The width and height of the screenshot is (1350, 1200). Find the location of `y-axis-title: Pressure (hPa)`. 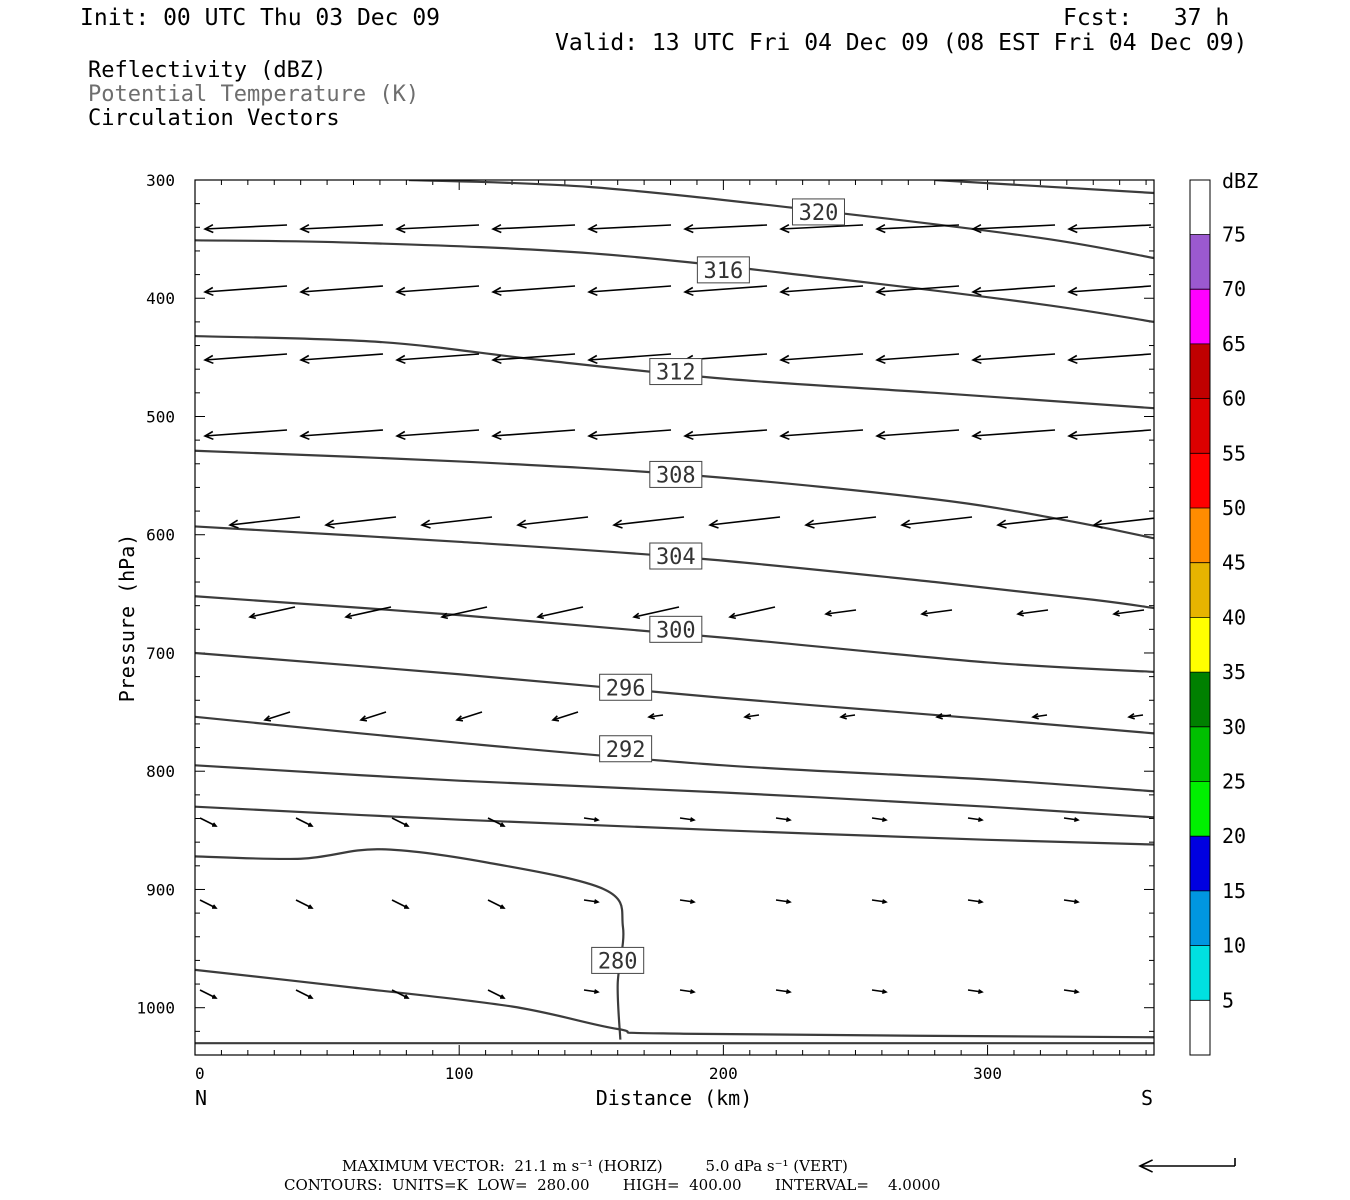

y-axis-title: Pressure (hPa) is located at coordinates (127, 618).